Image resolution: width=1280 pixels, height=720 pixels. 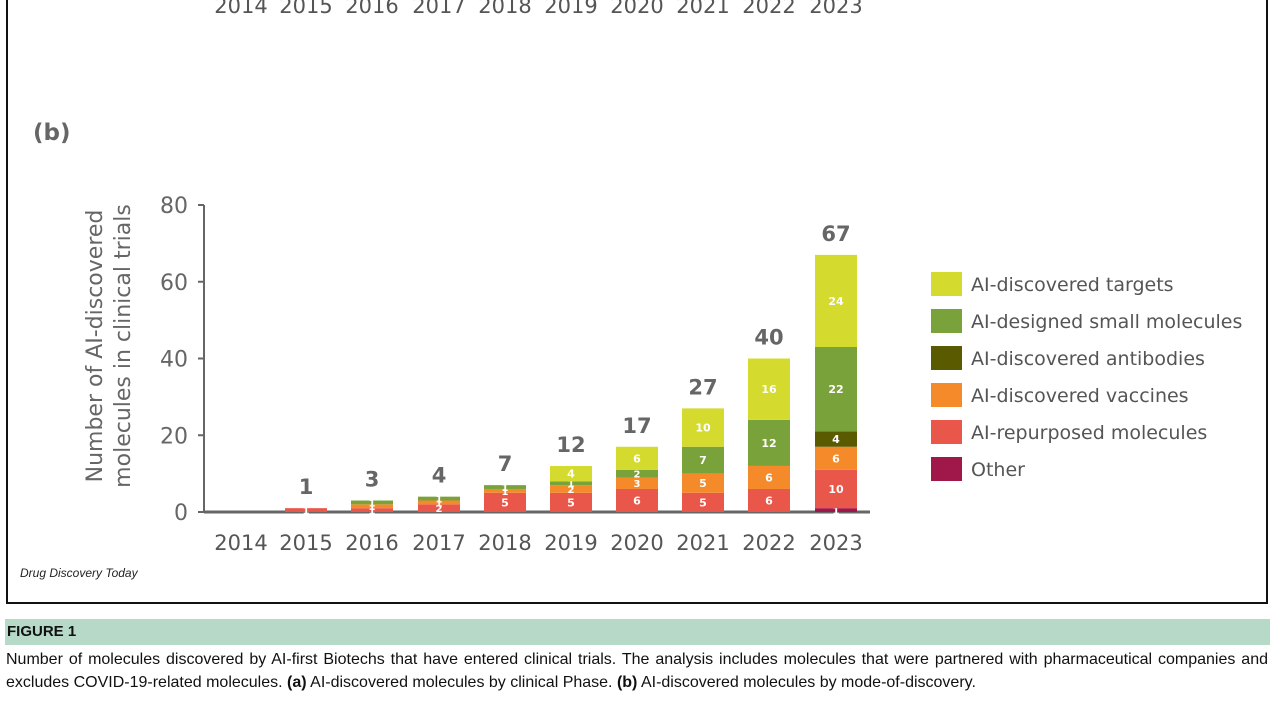 I want to click on top-panel-year-axis: 2014 2015 2016 2017 2018 2019 2020 2021 2022 2023, so click(x=640, y=12).